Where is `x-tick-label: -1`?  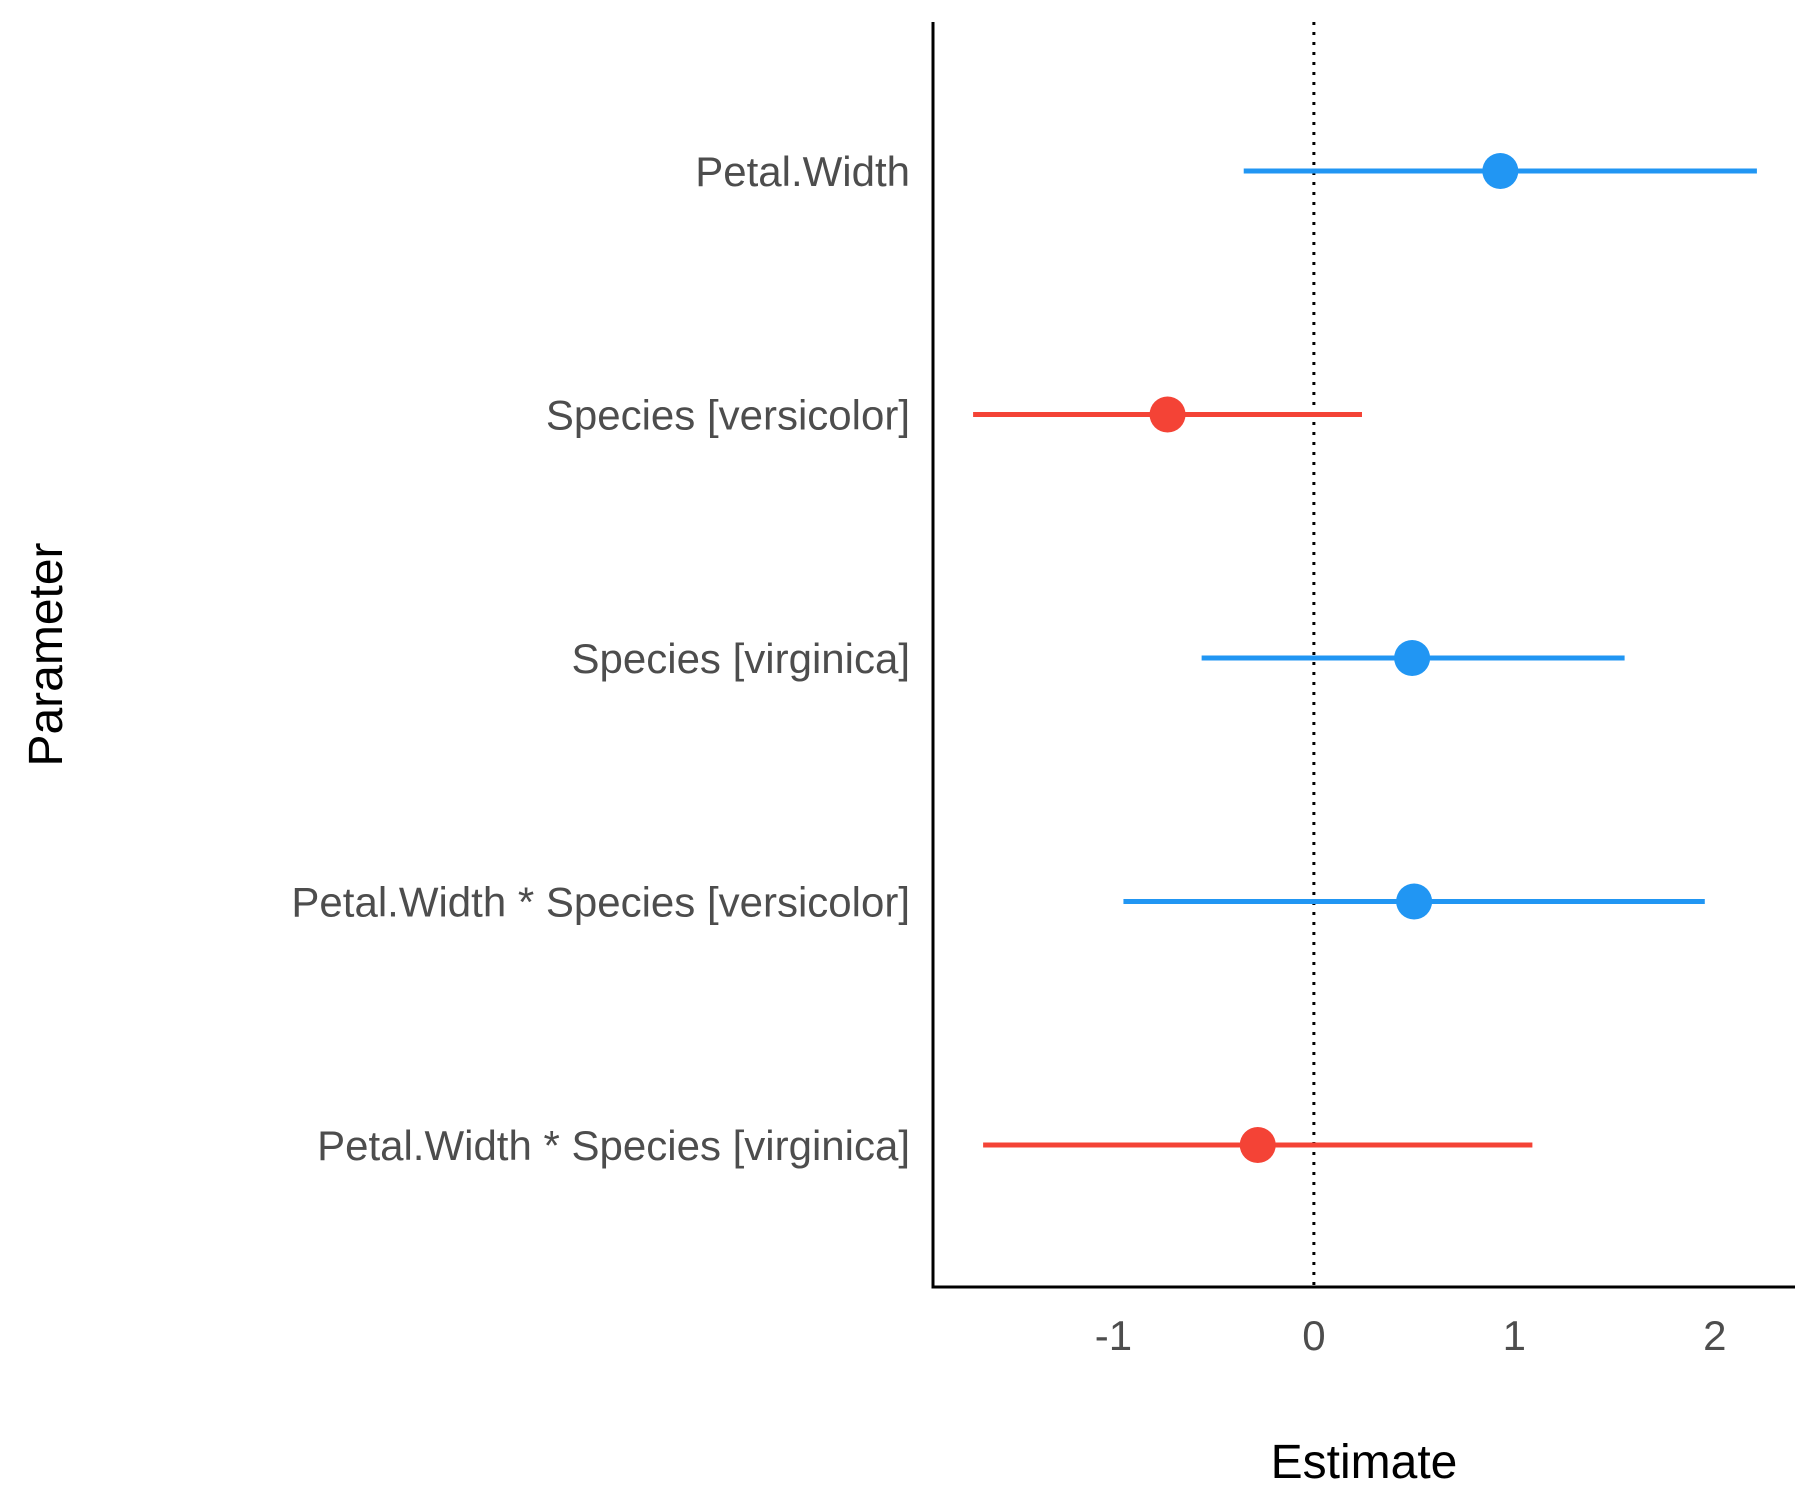 x-tick-label: -1 is located at coordinates (1113, 1335).